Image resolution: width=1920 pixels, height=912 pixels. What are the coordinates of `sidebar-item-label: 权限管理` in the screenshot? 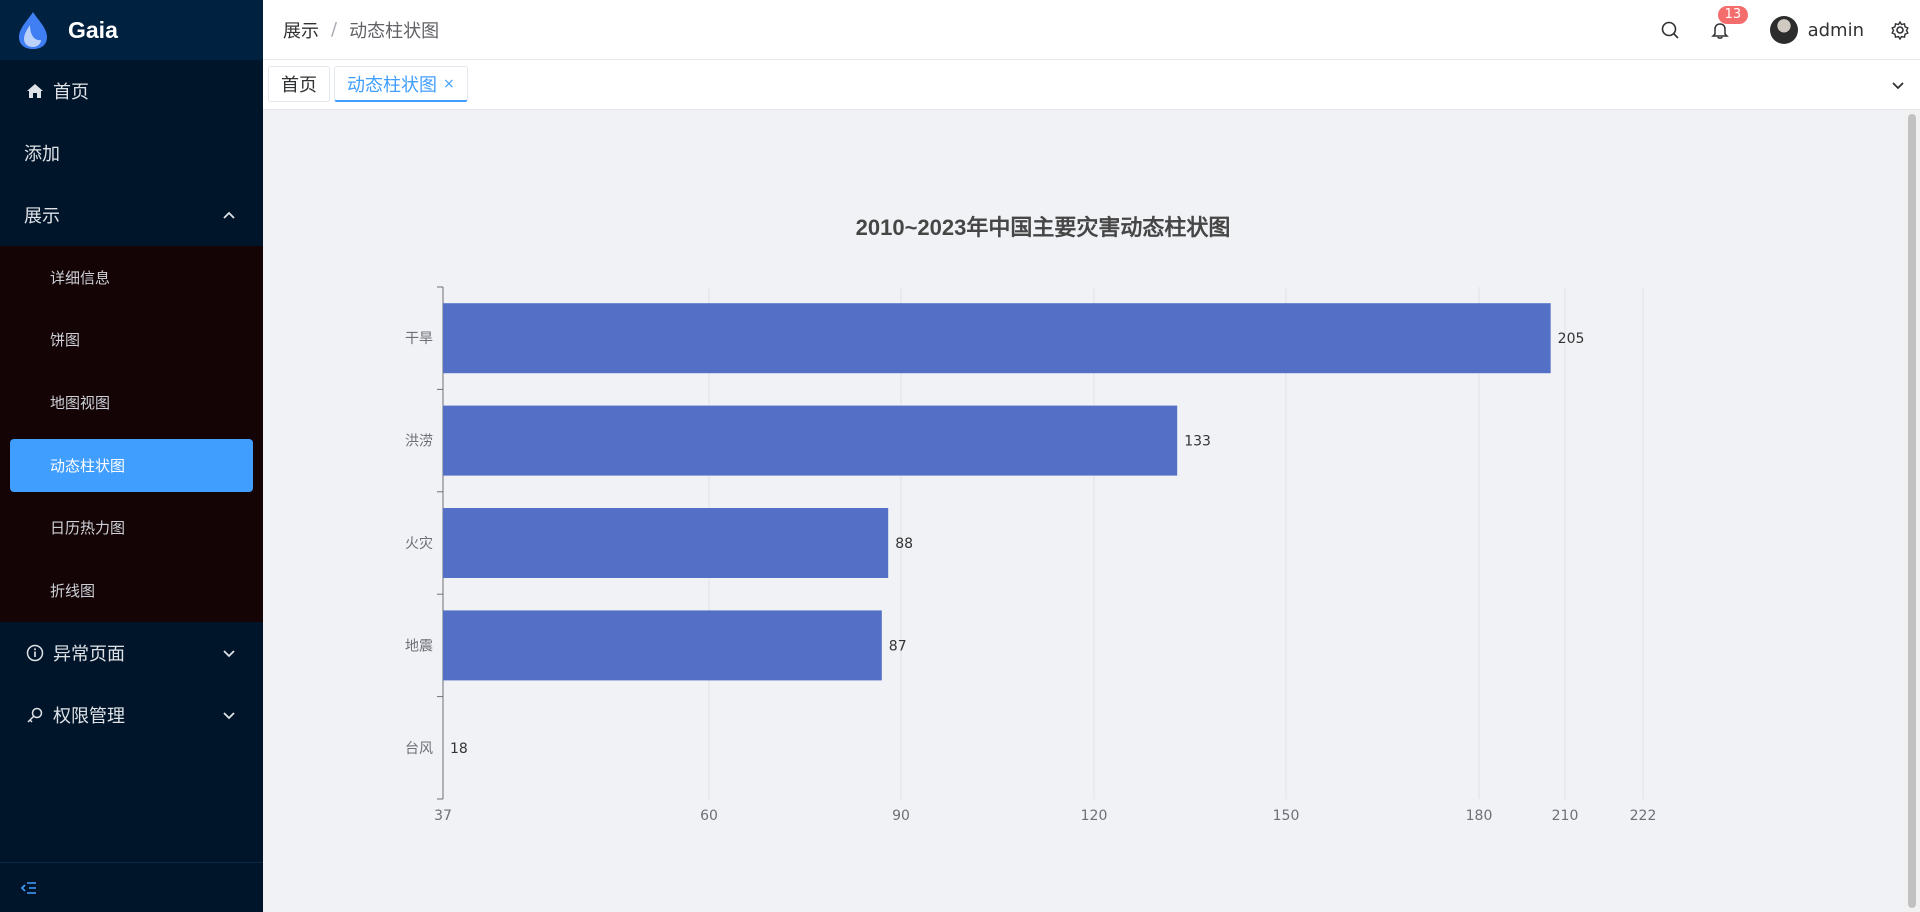 It's located at (89, 716).